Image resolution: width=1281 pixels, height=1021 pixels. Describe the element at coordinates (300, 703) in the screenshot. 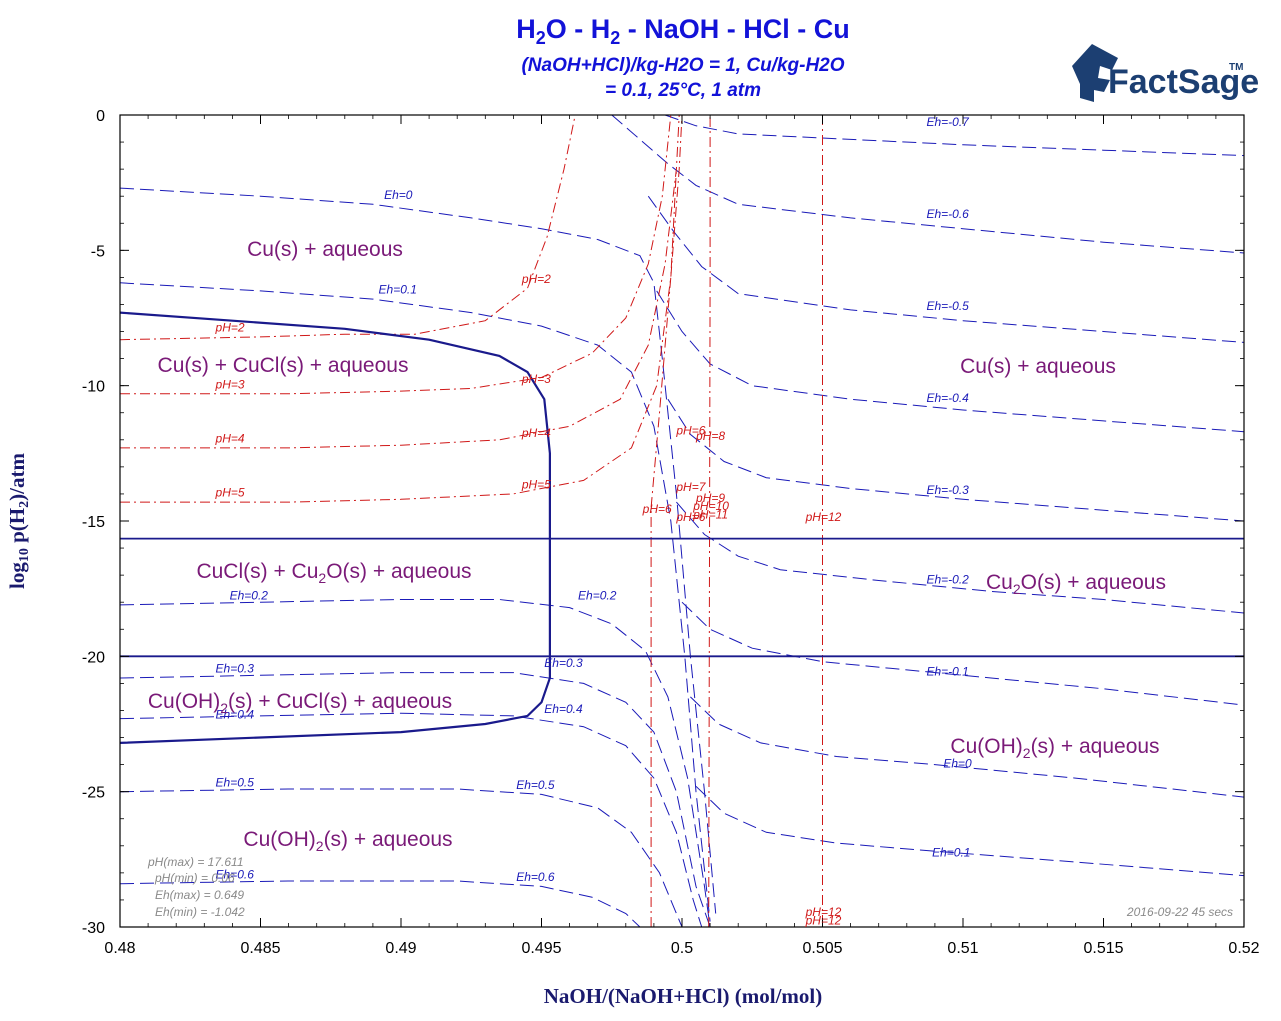

I see `region-label: Cu(OH)2(s) + CuCl(s) + aqueous` at that location.